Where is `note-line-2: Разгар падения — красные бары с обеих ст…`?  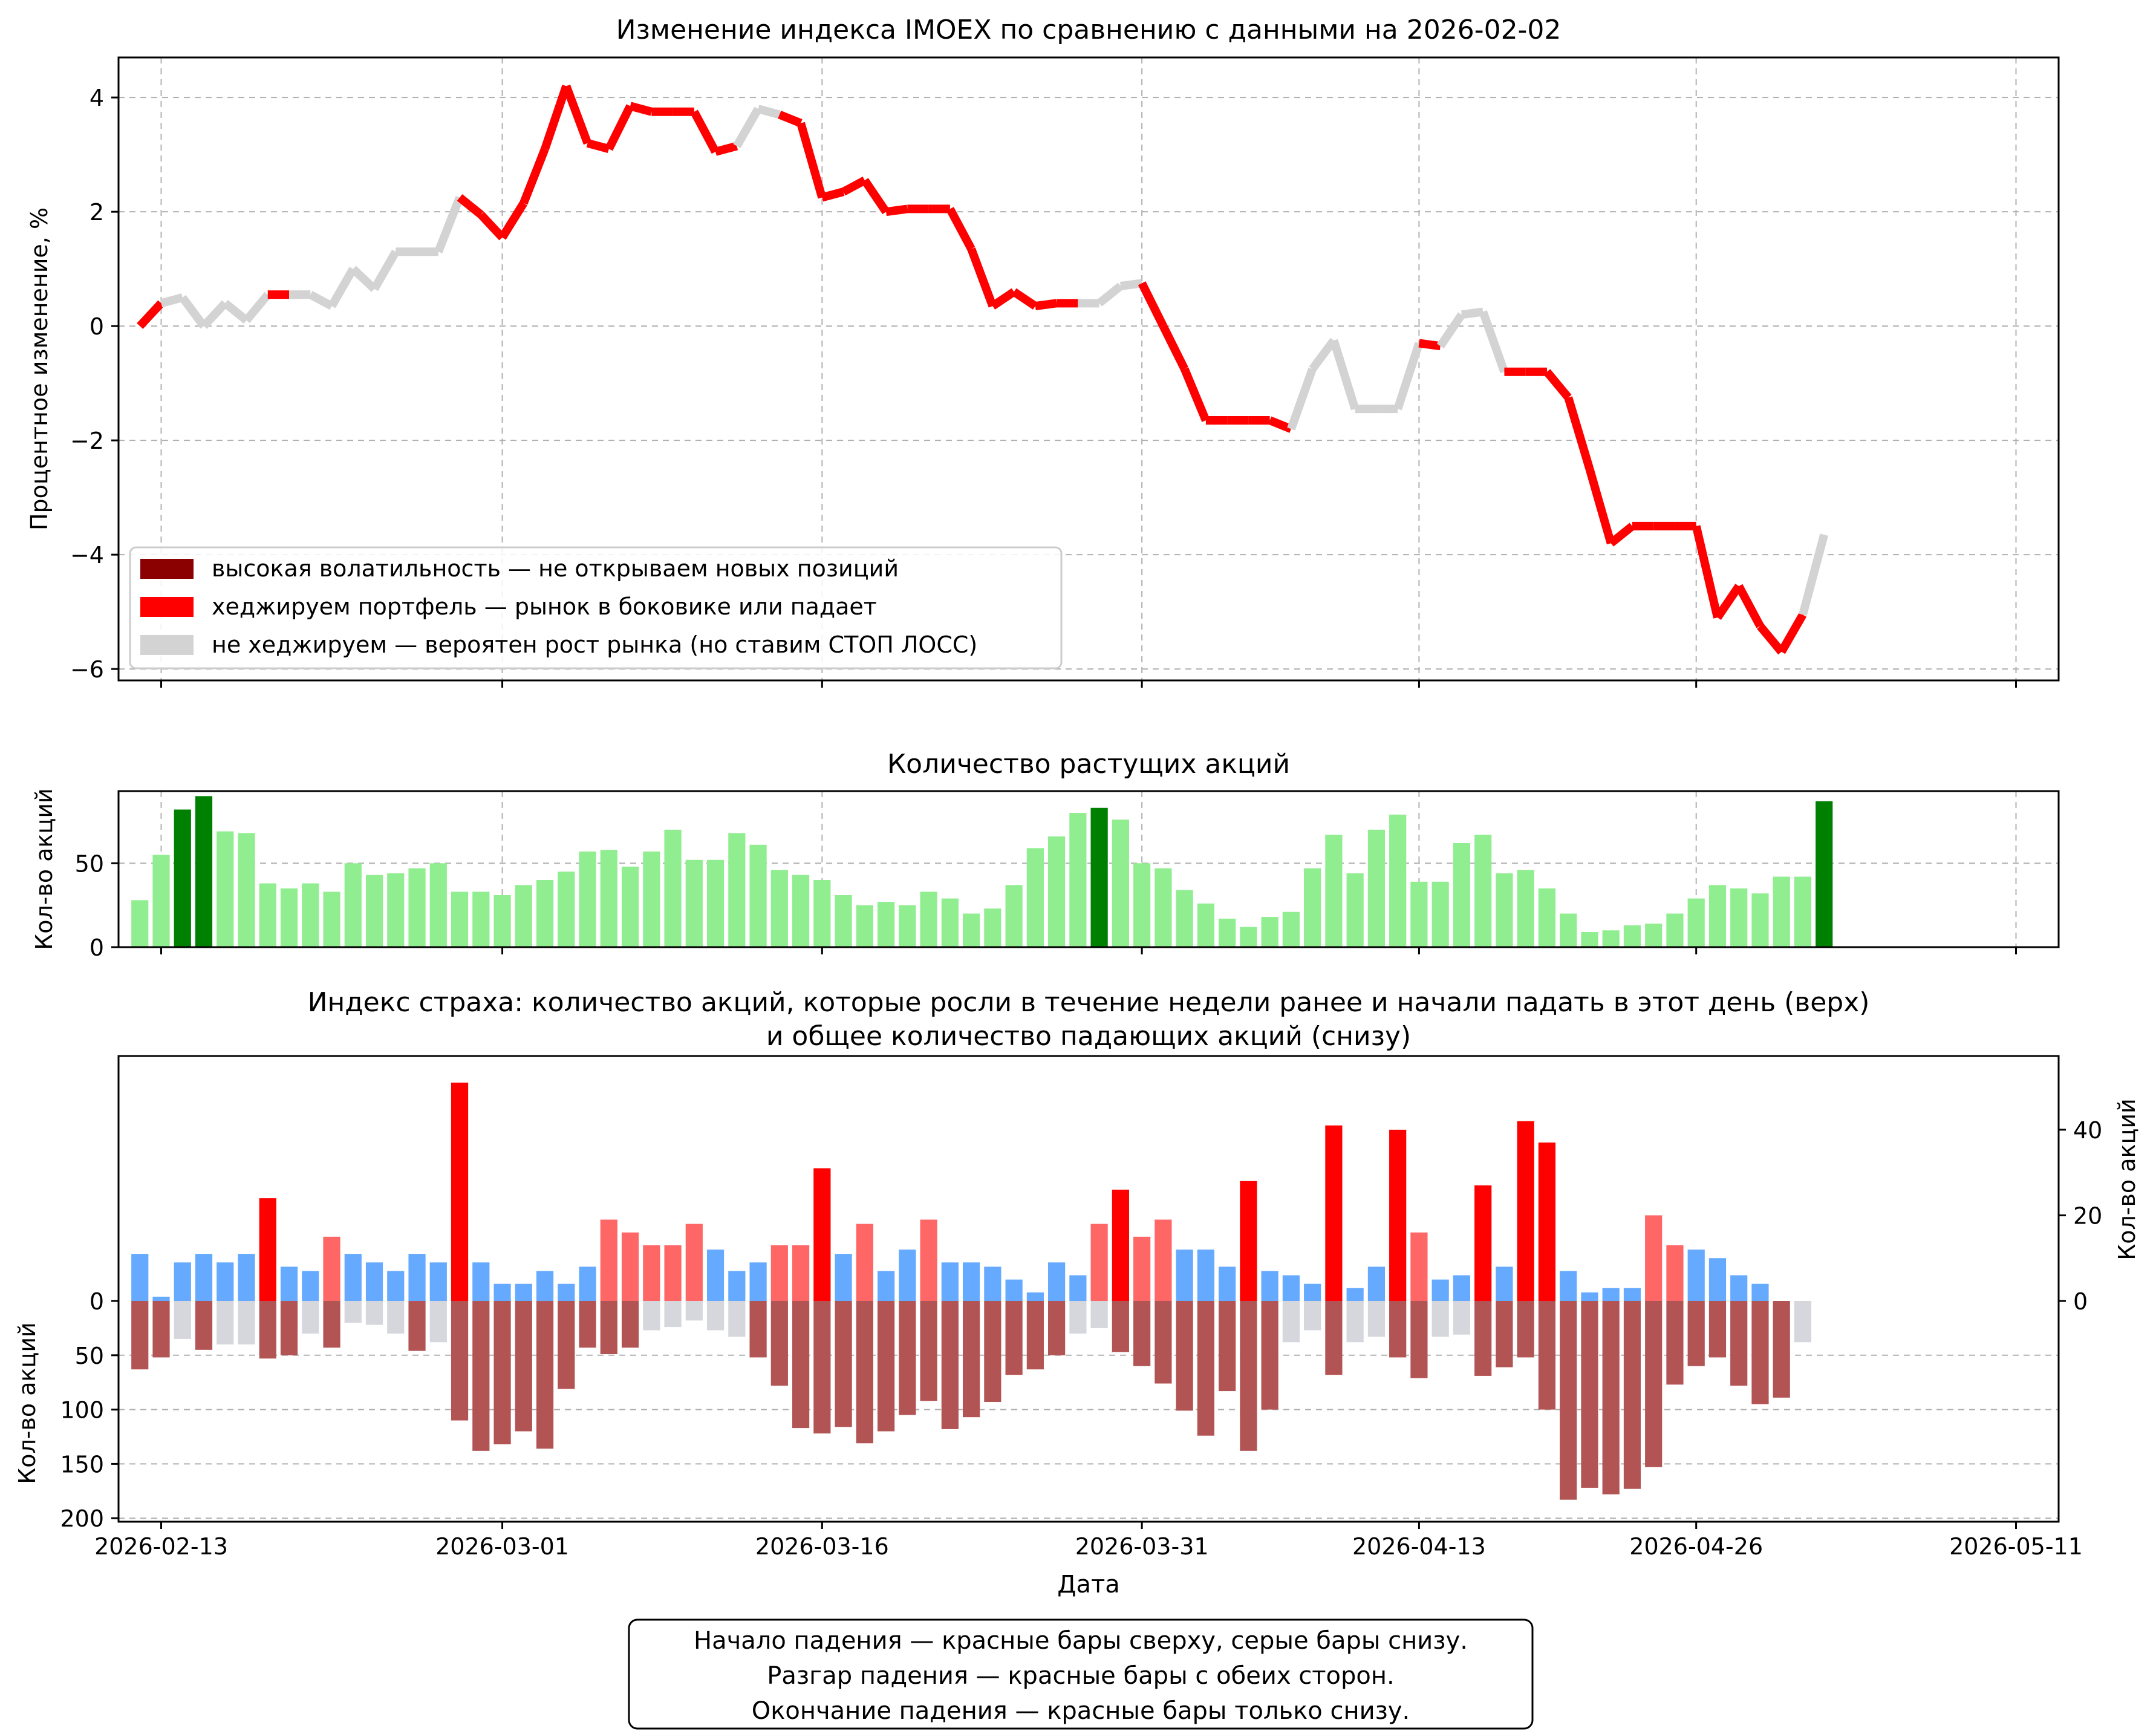 note-line-2: Разгар падения — красные бары с обеих ст… is located at coordinates (1080, 1676).